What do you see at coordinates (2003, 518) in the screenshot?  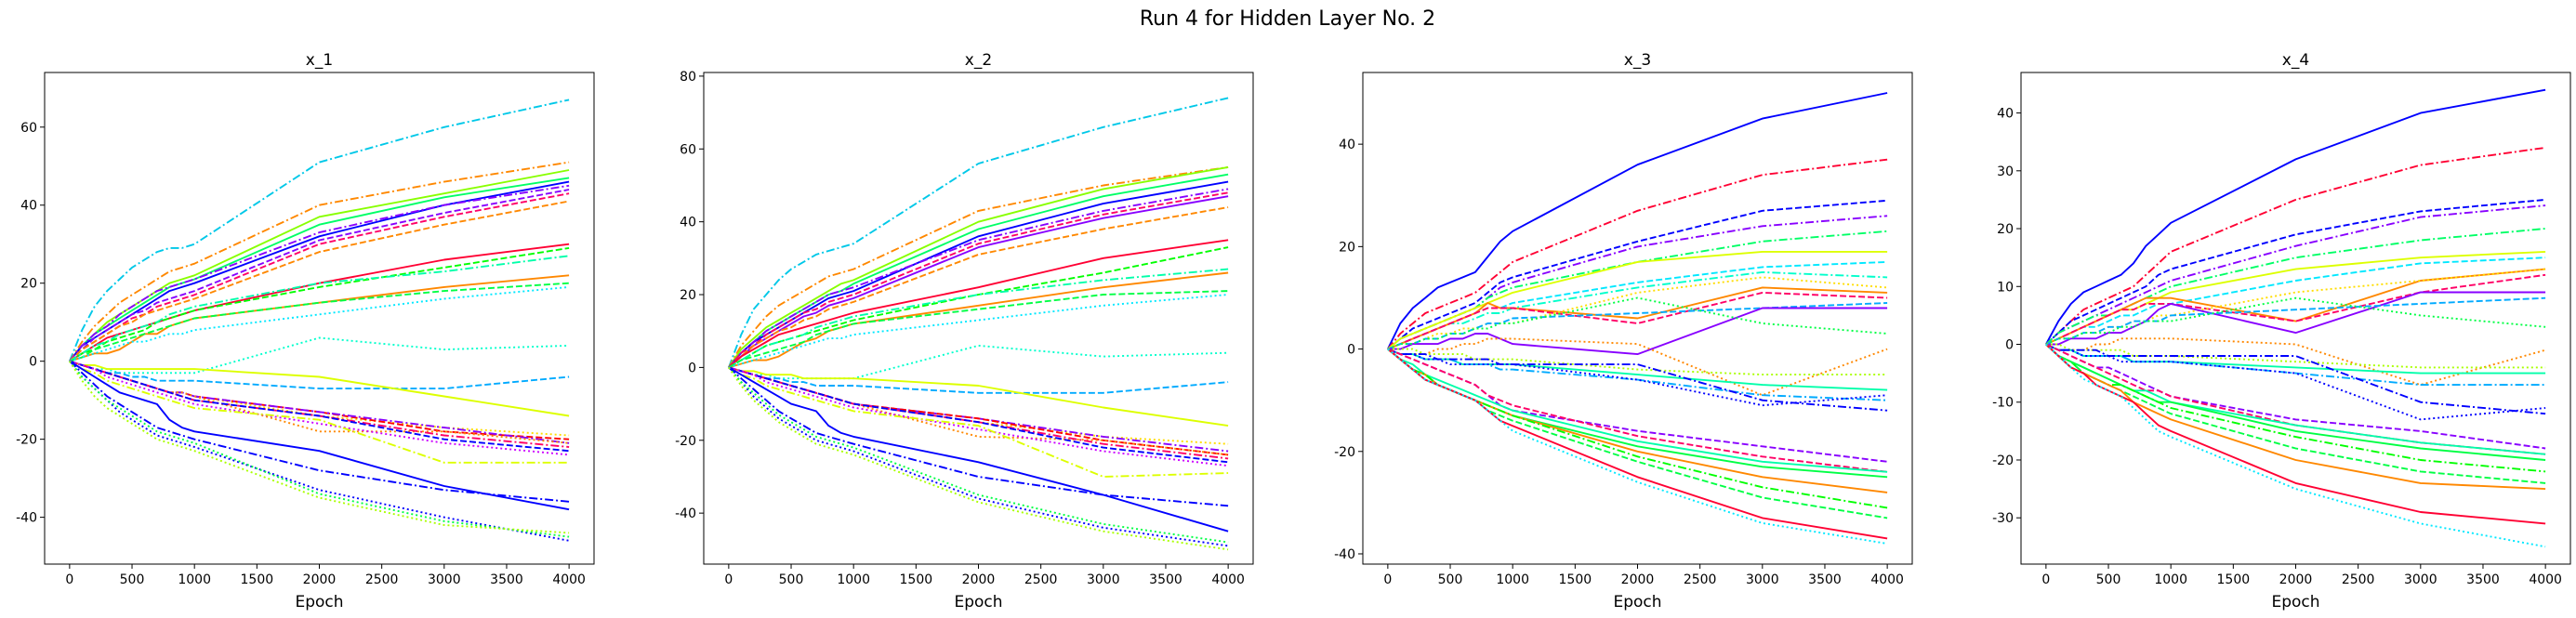 I see `y-tick-label: -30` at bounding box center [2003, 518].